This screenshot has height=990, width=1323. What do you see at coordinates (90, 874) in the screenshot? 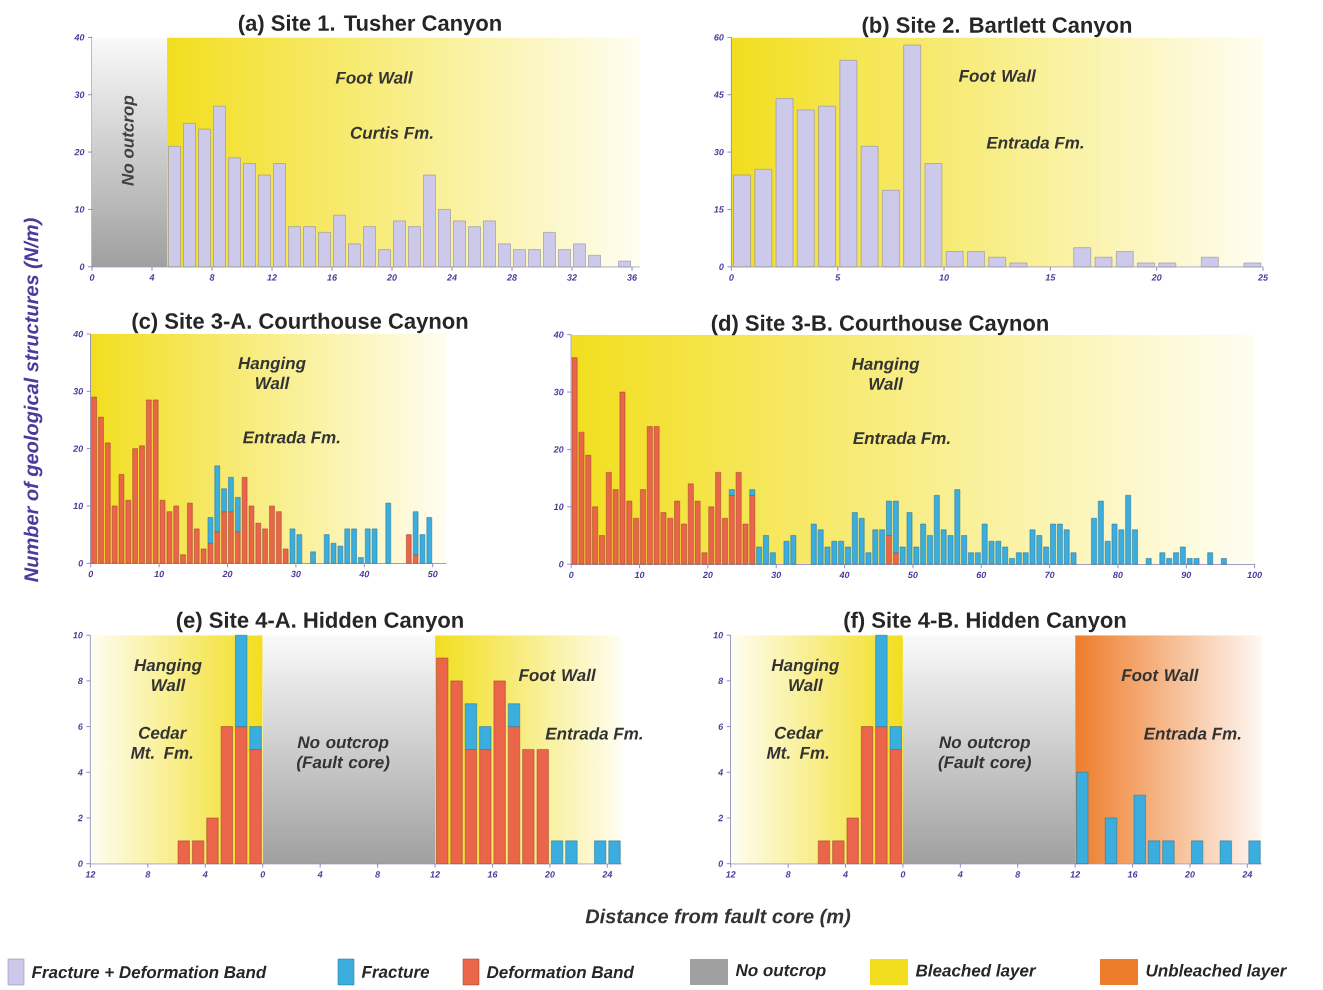
I see `x-tick-label: 12` at bounding box center [90, 874].